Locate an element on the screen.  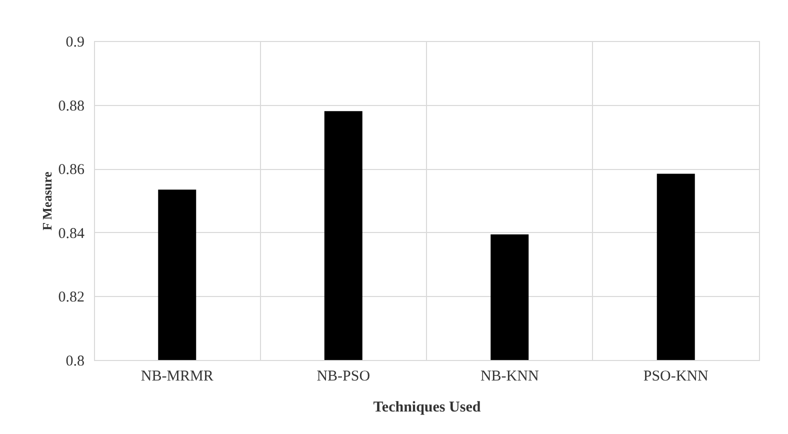
x-tick-label: NB-PSO is located at coordinates (343, 376).